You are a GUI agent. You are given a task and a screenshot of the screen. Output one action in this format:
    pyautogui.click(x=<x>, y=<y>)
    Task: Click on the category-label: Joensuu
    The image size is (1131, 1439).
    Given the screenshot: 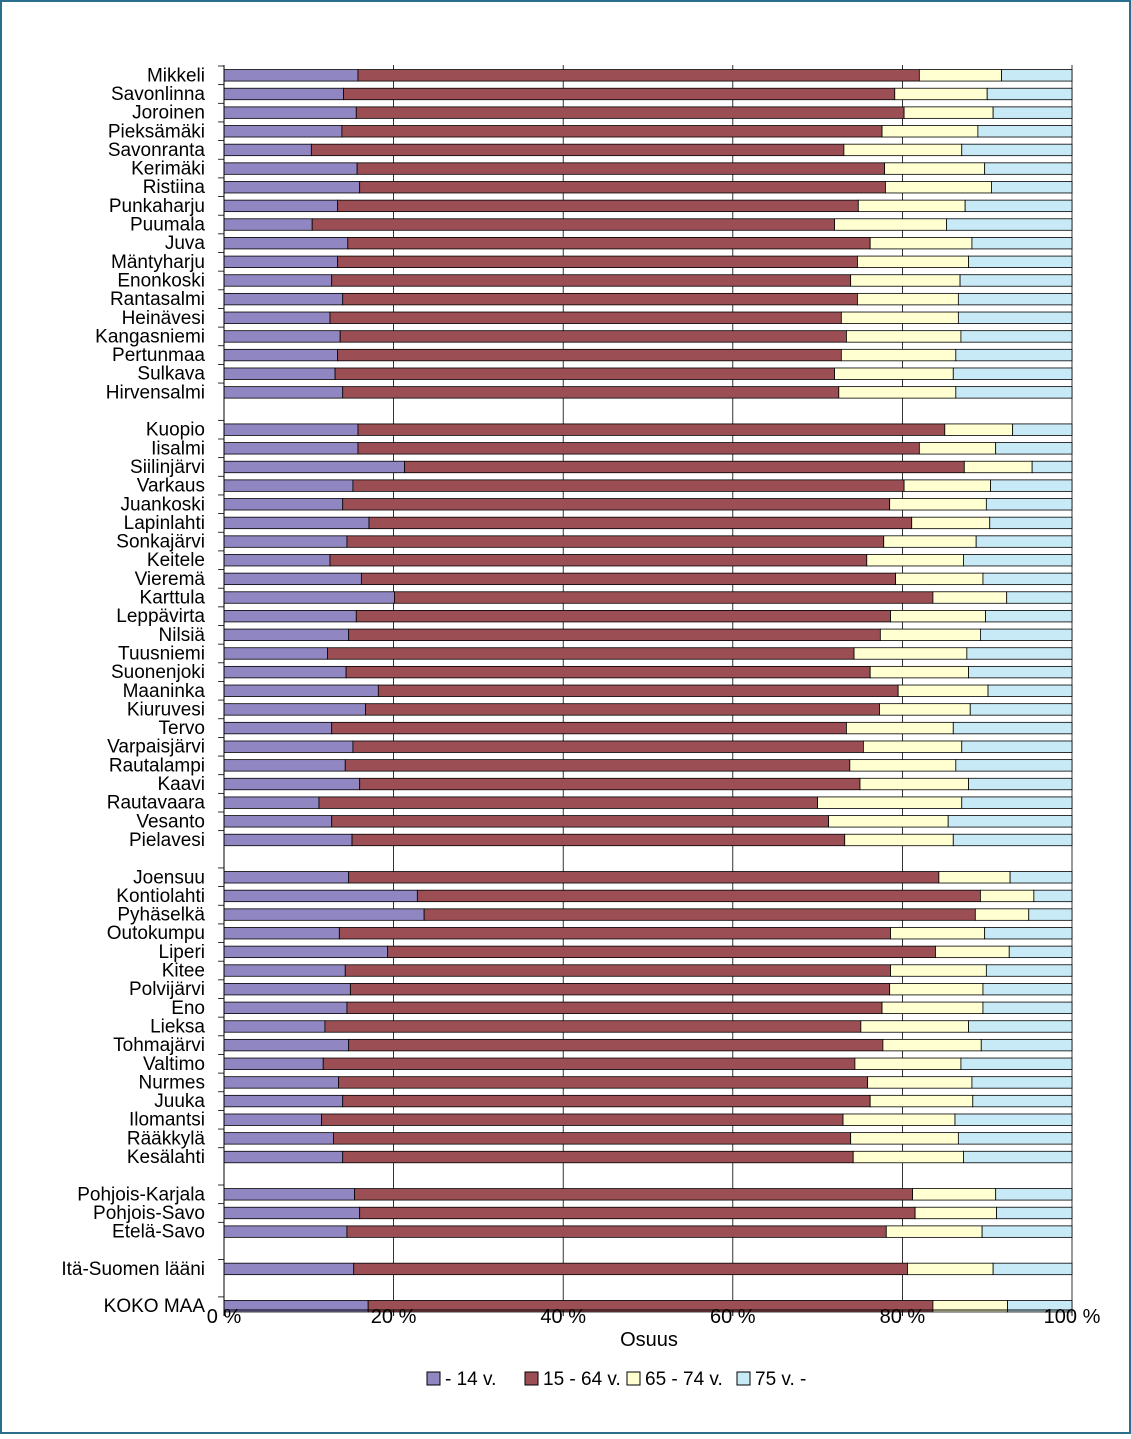 What is the action you would take?
    pyautogui.click(x=169, y=877)
    